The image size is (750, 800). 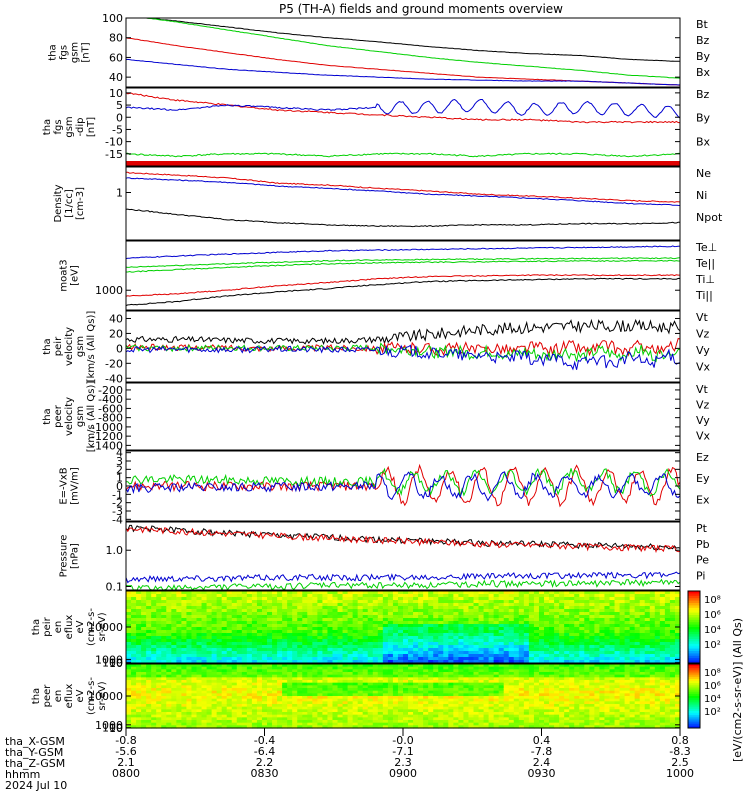 I want to click on y-axis-label: fgs, so click(x=58, y=126).